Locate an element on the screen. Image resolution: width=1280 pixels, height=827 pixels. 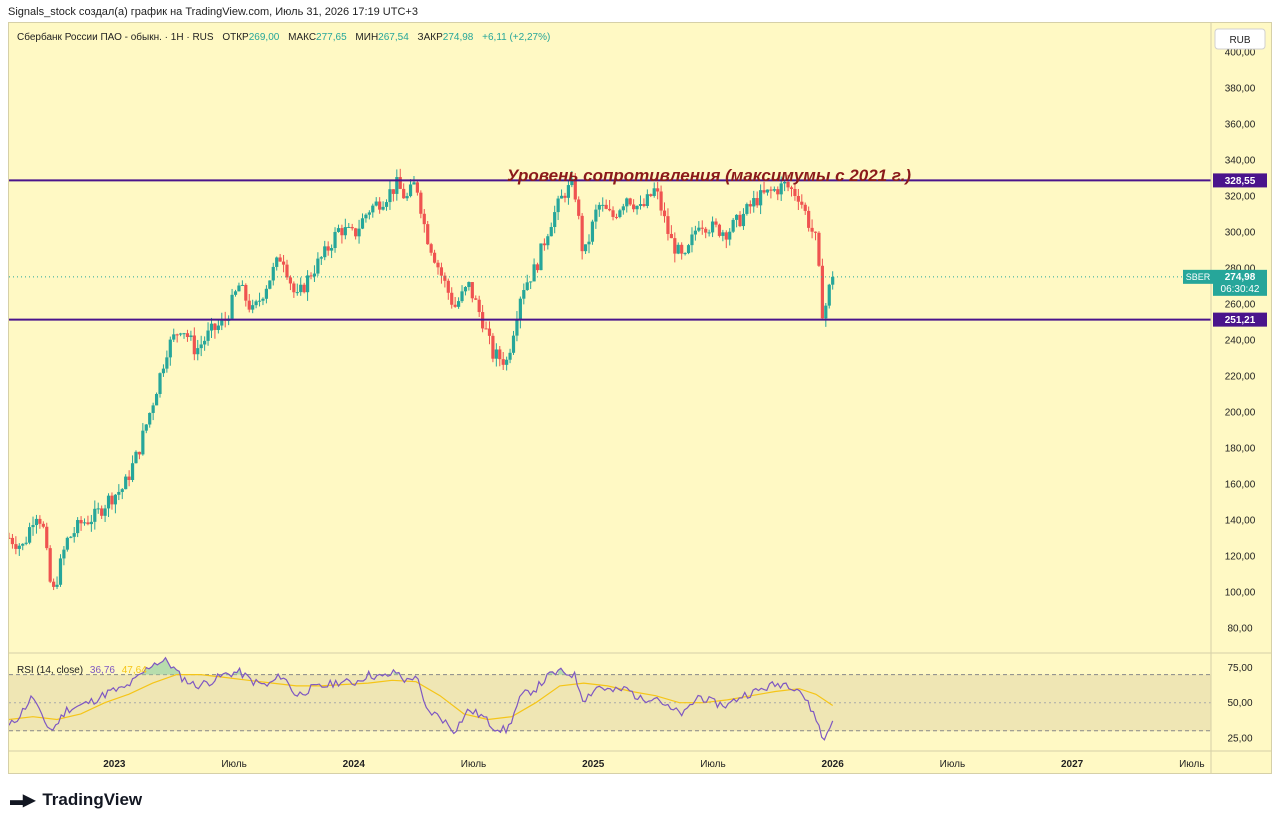
rsi-axis: 25,00 50,00 75,00 is located at coordinates (1239, 703).